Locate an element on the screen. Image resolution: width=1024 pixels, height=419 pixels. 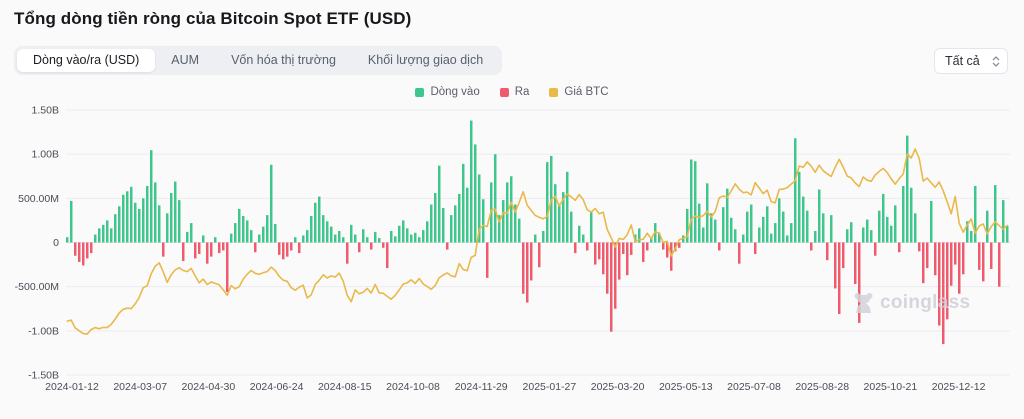
x-tick-label: 2025-10-21 is located at coordinates (891, 387).